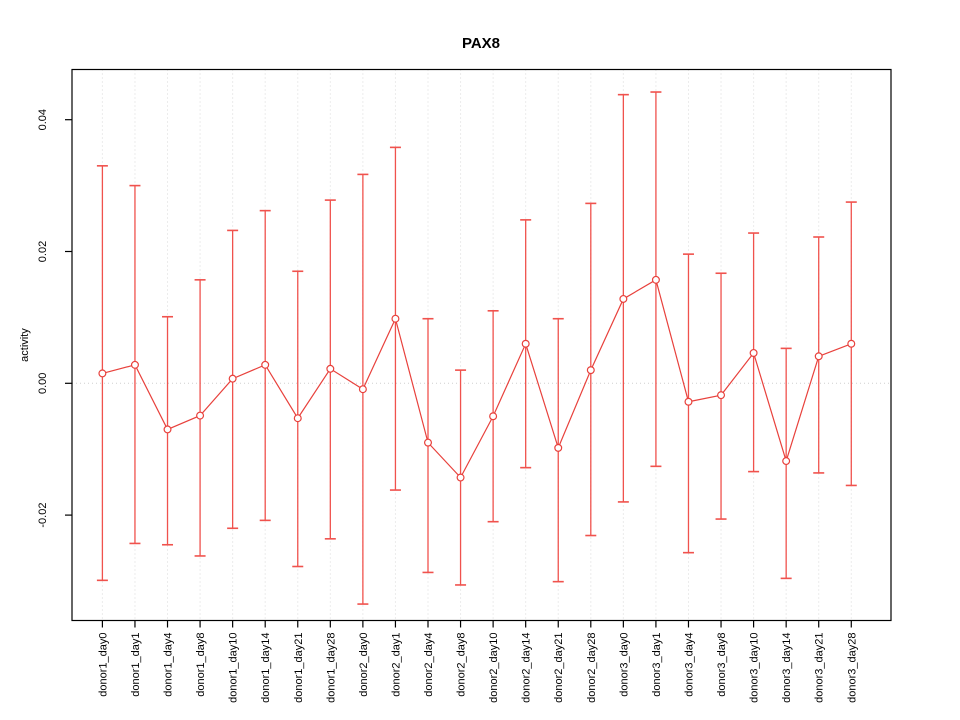 The height and width of the screenshot is (720, 960). What do you see at coordinates (592, 668) in the screenshot?
I see `x-tick-label: donor2_day28` at bounding box center [592, 668].